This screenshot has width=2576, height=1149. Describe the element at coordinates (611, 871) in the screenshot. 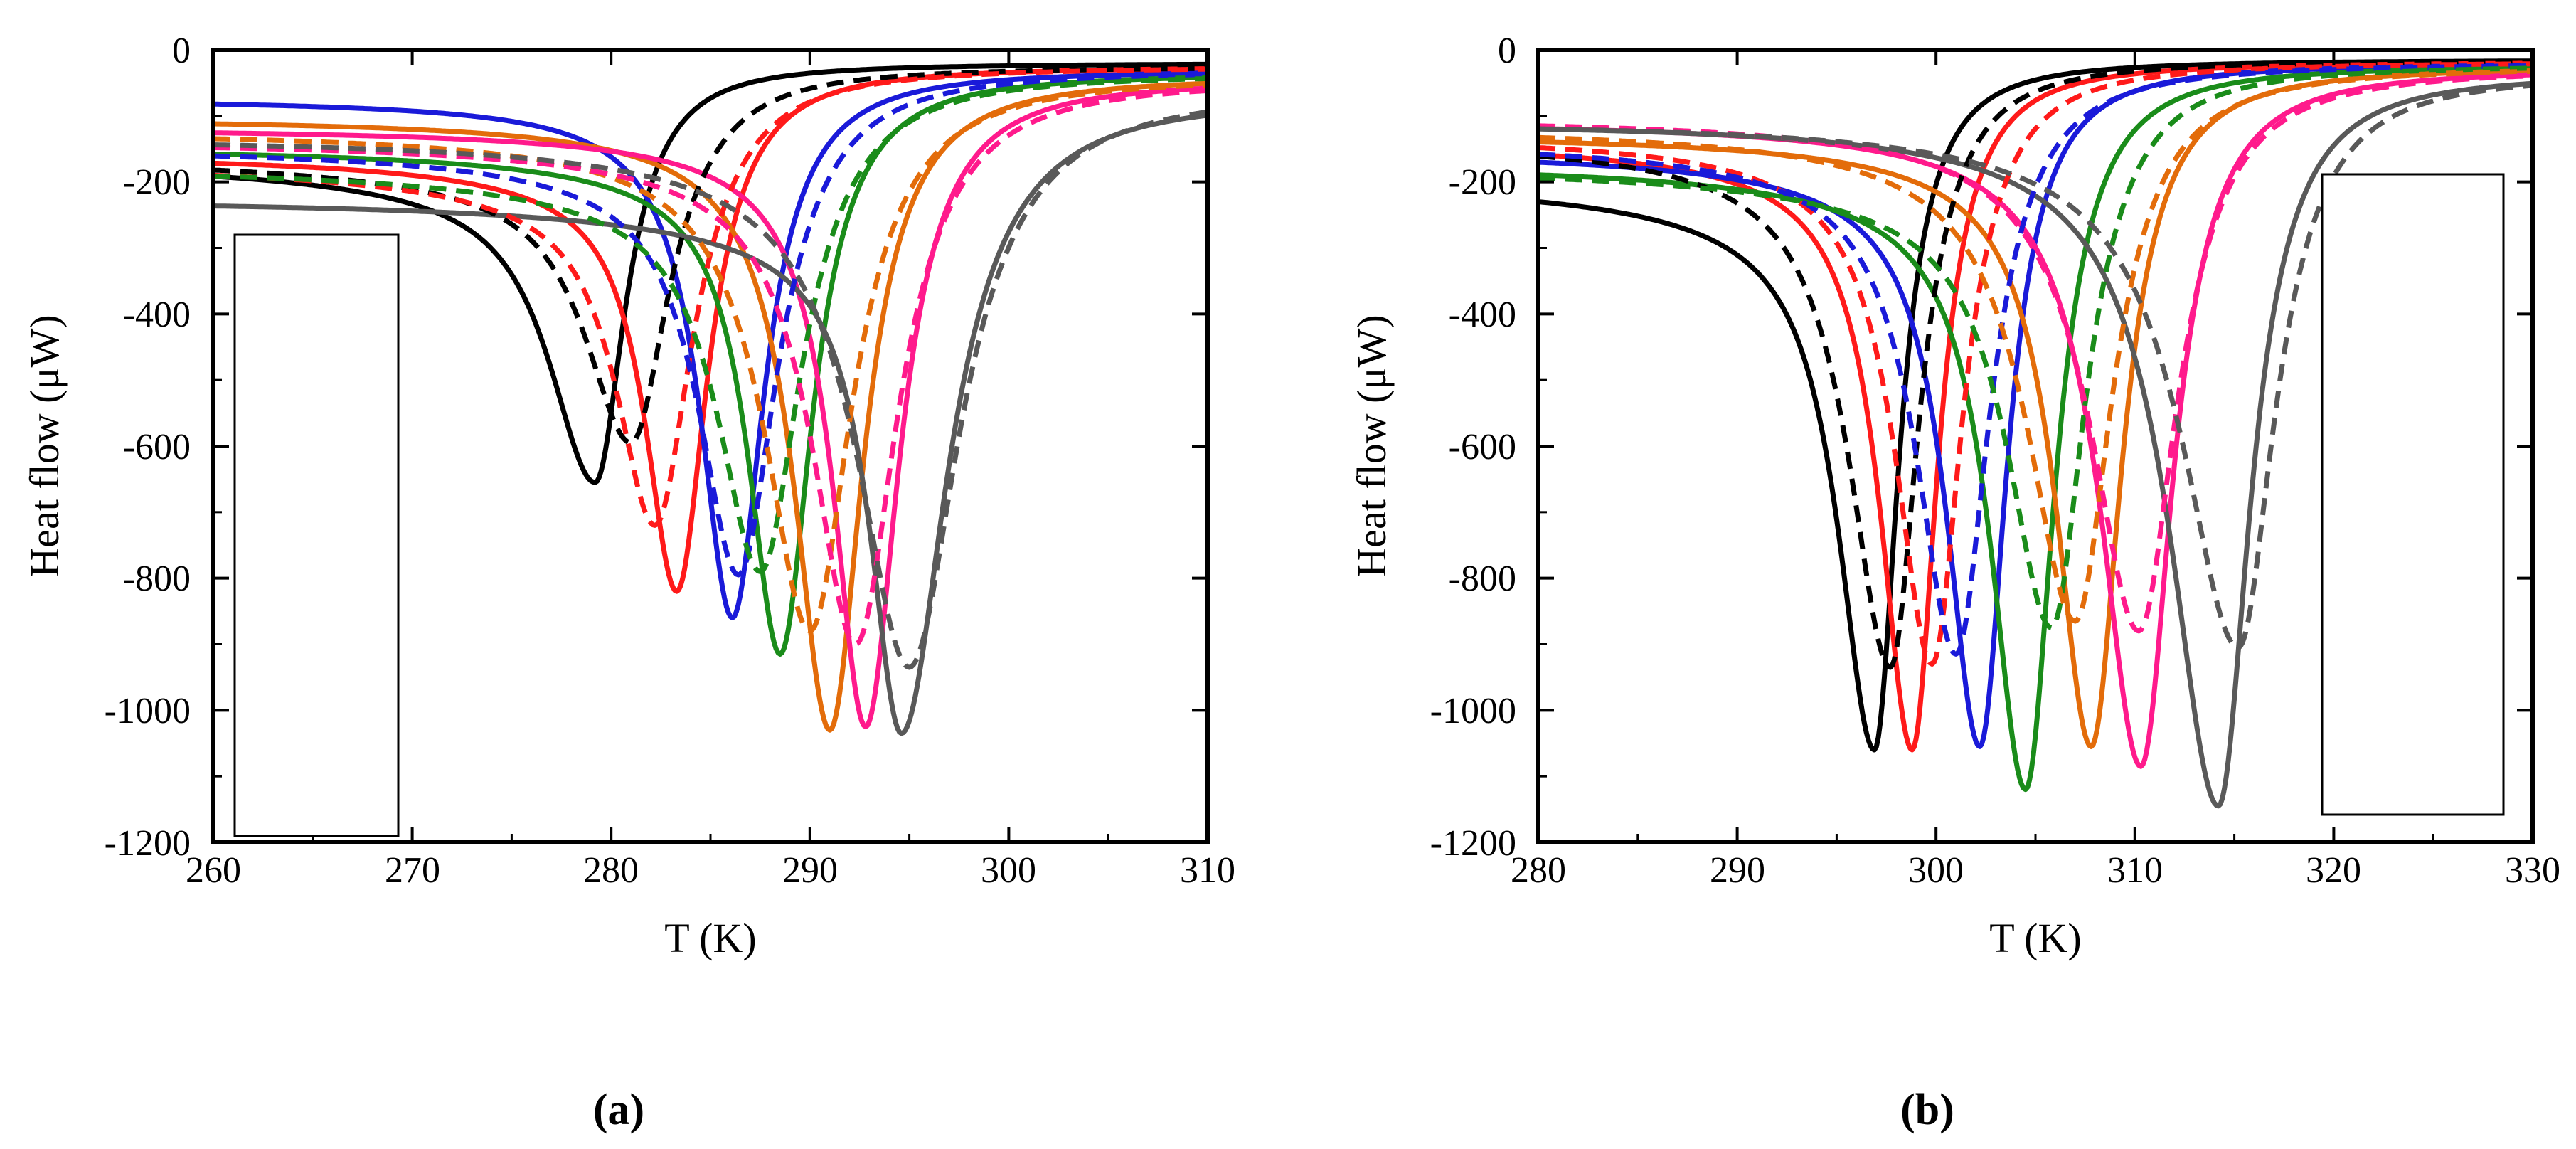

I see `panel-a-xtick-label: 280` at that location.